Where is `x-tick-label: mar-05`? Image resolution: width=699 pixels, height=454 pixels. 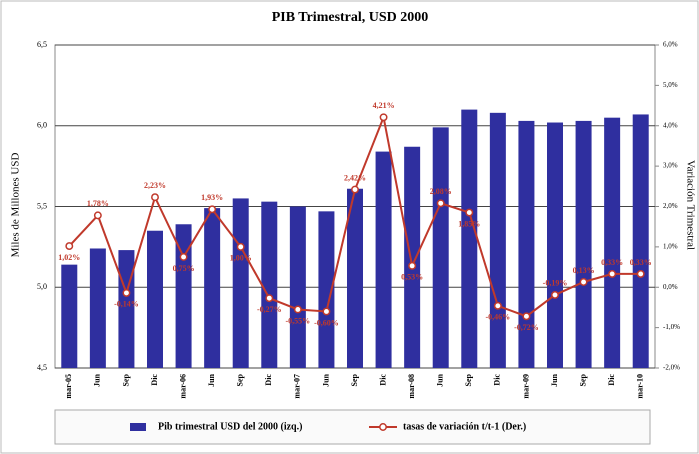
x-tick-label: mar-05 is located at coordinates (68, 386).